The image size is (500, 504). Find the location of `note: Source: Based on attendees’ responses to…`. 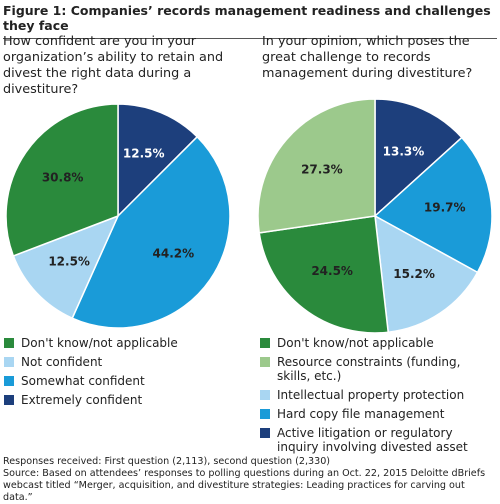

note: Source: Based on attendees’ responses to… is located at coordinates (244, 485).